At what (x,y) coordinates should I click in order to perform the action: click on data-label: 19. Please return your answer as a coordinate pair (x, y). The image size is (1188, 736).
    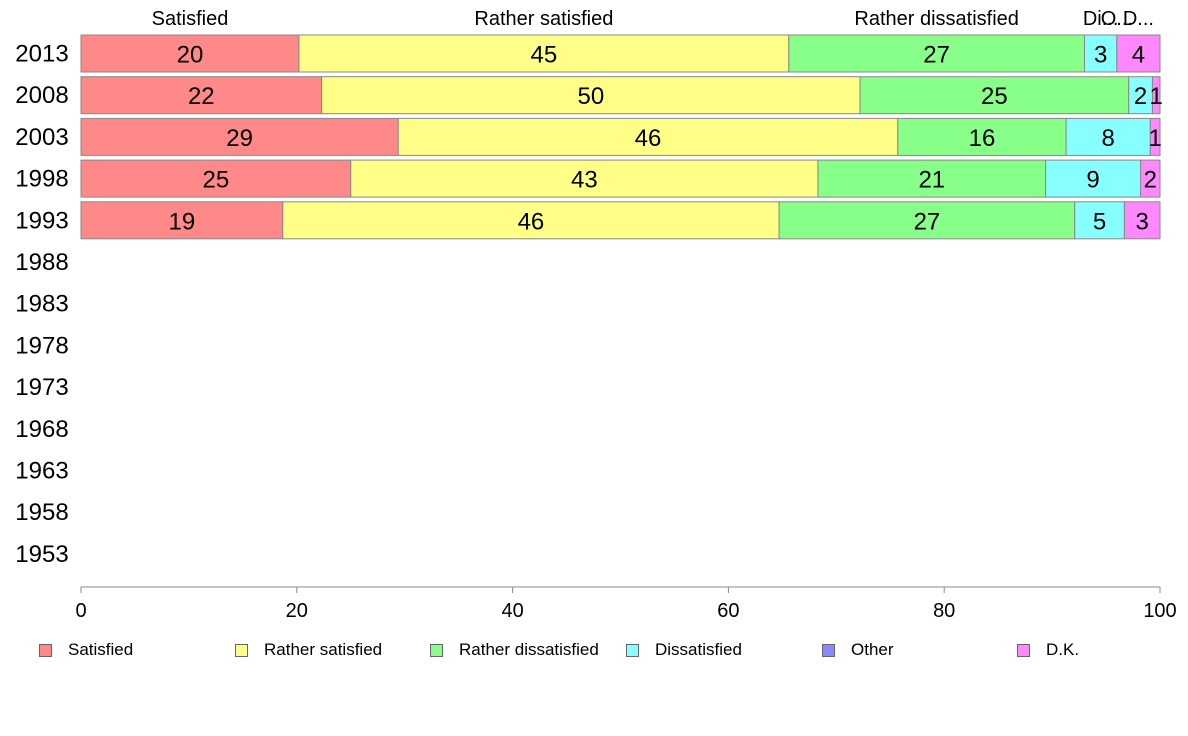
    Looking at the image, I should click on (182, 221).